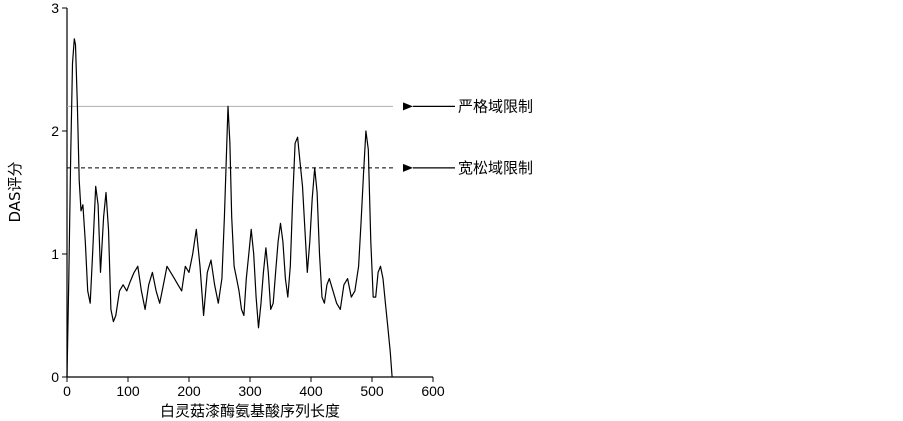  What do you see at coordinates (495, 168) in the screenshot?
I see `threshold-label-loose: 宽松域限制` at bounding box center [495, 168].